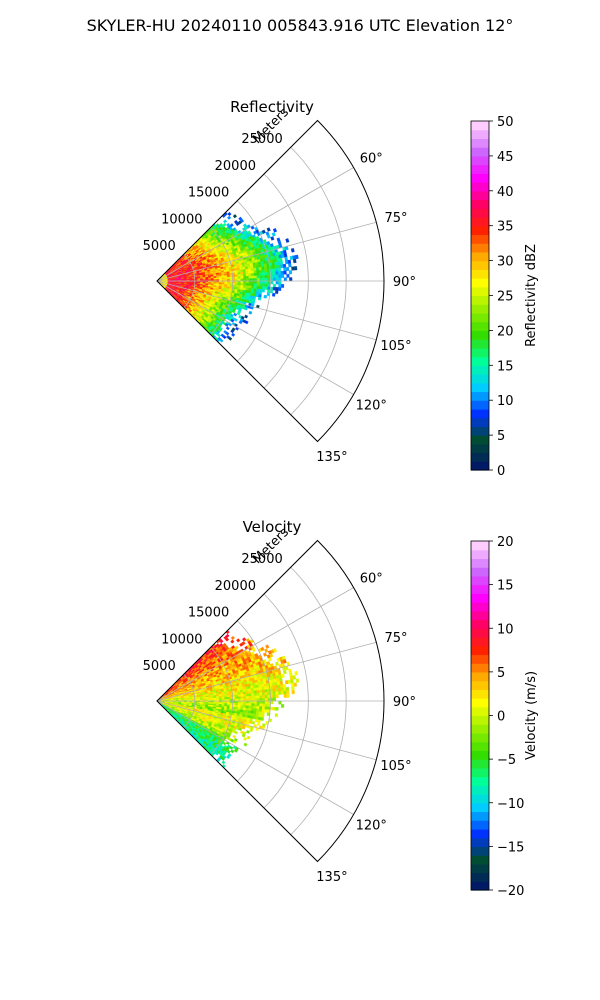 This screenshot has height=1000, width=600. I want to click on colorbar-label: Velocity (m/s), so click(531, 715).